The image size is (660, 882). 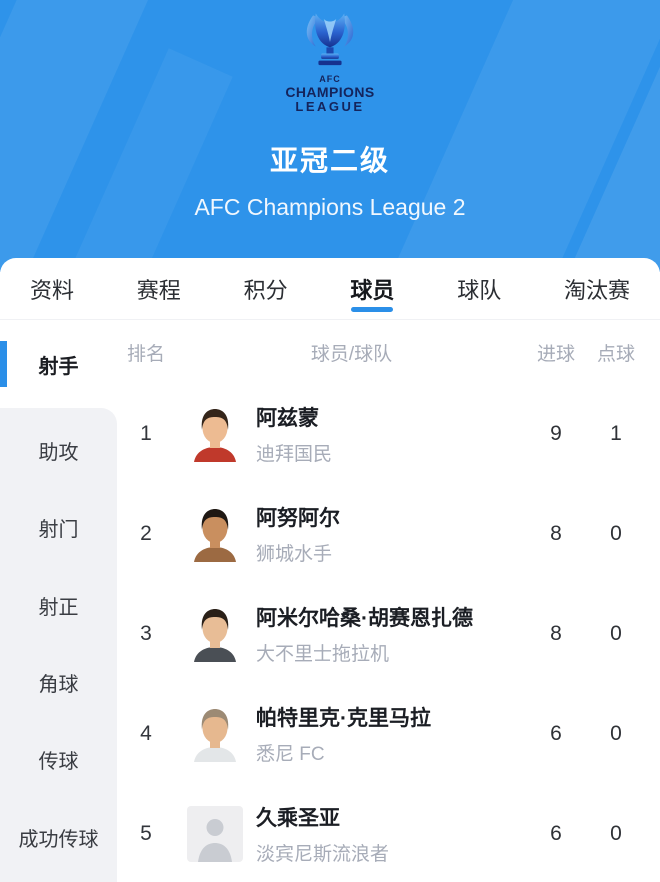 I want to click on rank-cell: 4, so click(x=146, y=733).